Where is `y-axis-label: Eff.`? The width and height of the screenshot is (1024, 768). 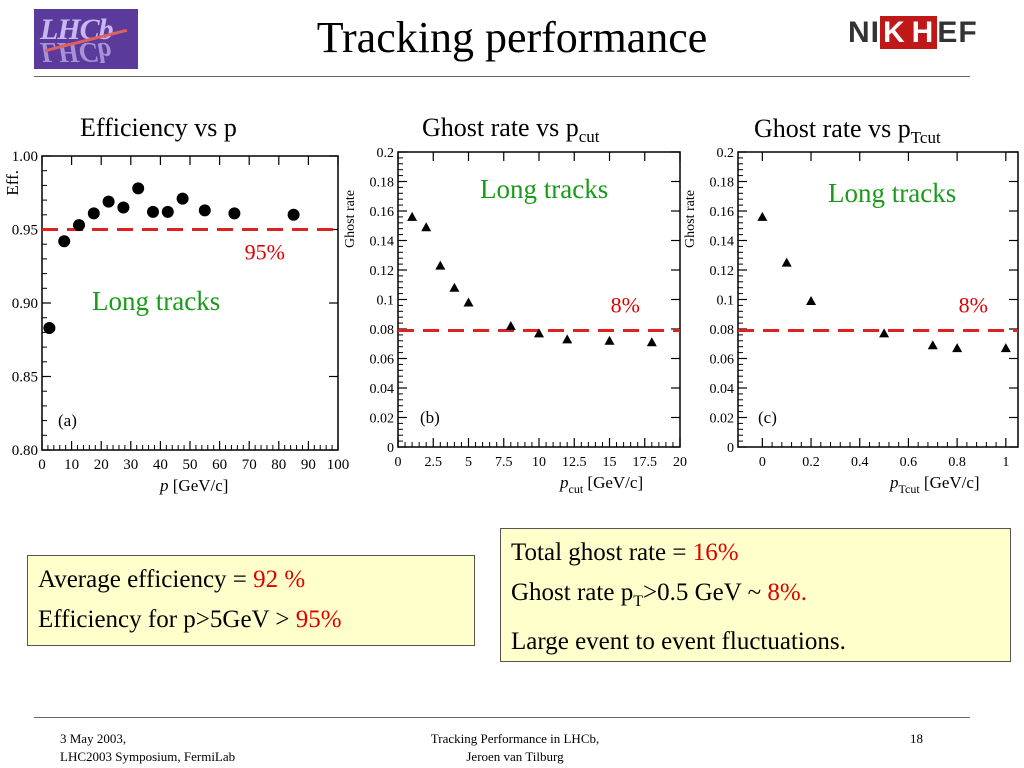 y-axis-label: Eff. is located at coordinates (12, 183).